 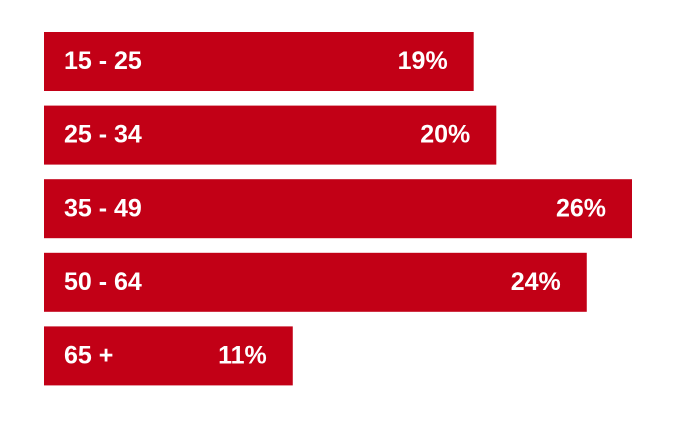 What do you see at coordinates (423, 61) in the screenshot?
I see `value-label: 19%` at bounding box center [423, 61].